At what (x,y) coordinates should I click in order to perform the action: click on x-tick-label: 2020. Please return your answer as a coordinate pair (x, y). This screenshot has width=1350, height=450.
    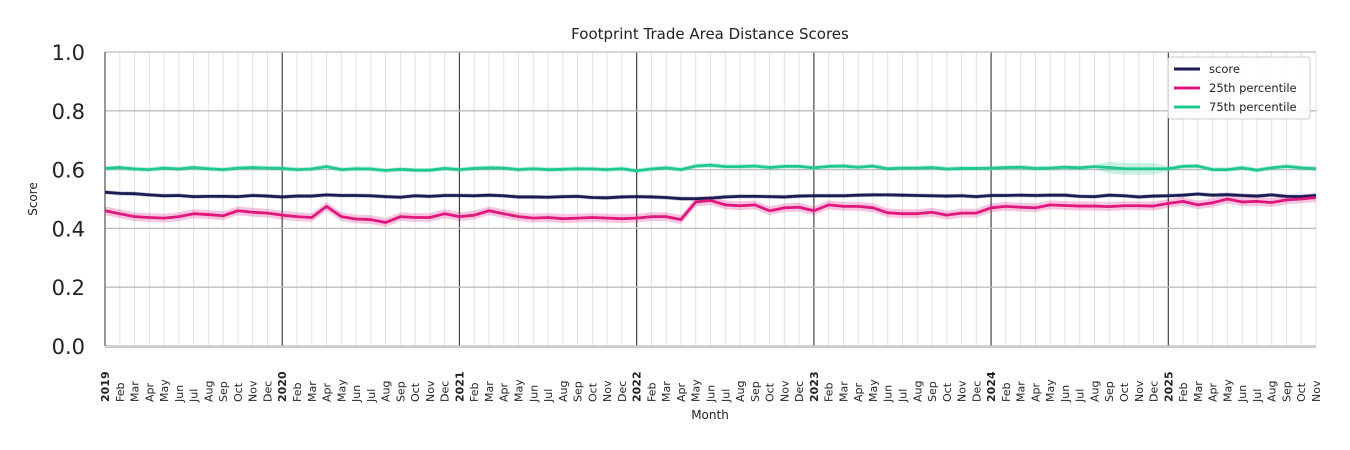
    Looking at the image, I should click on (282, 386).